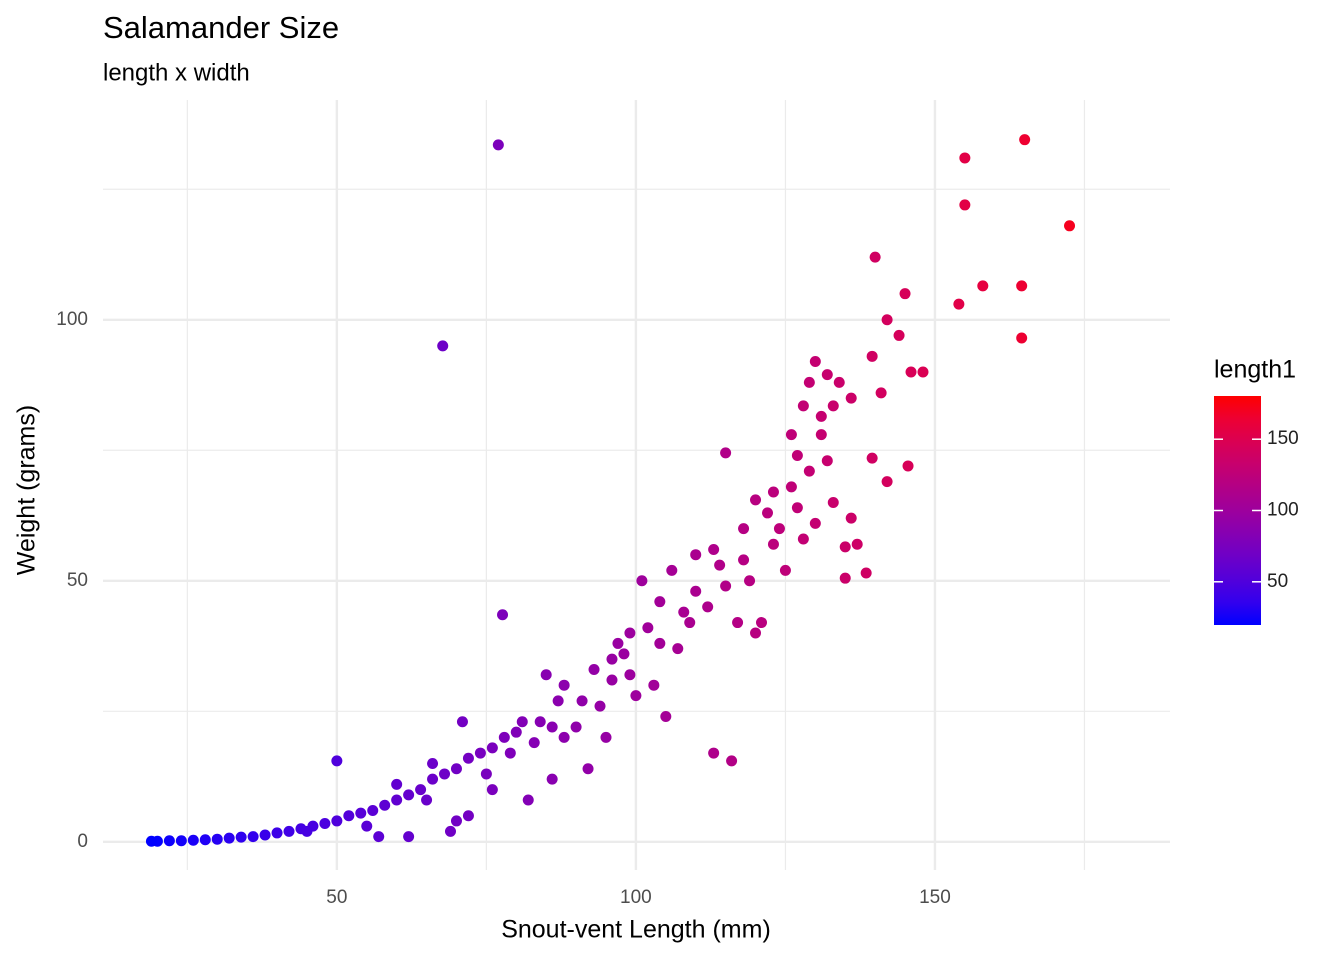 This screenshot has height=965, width=1344. I want to click on y-tick-label: 0, so click(82, 841).